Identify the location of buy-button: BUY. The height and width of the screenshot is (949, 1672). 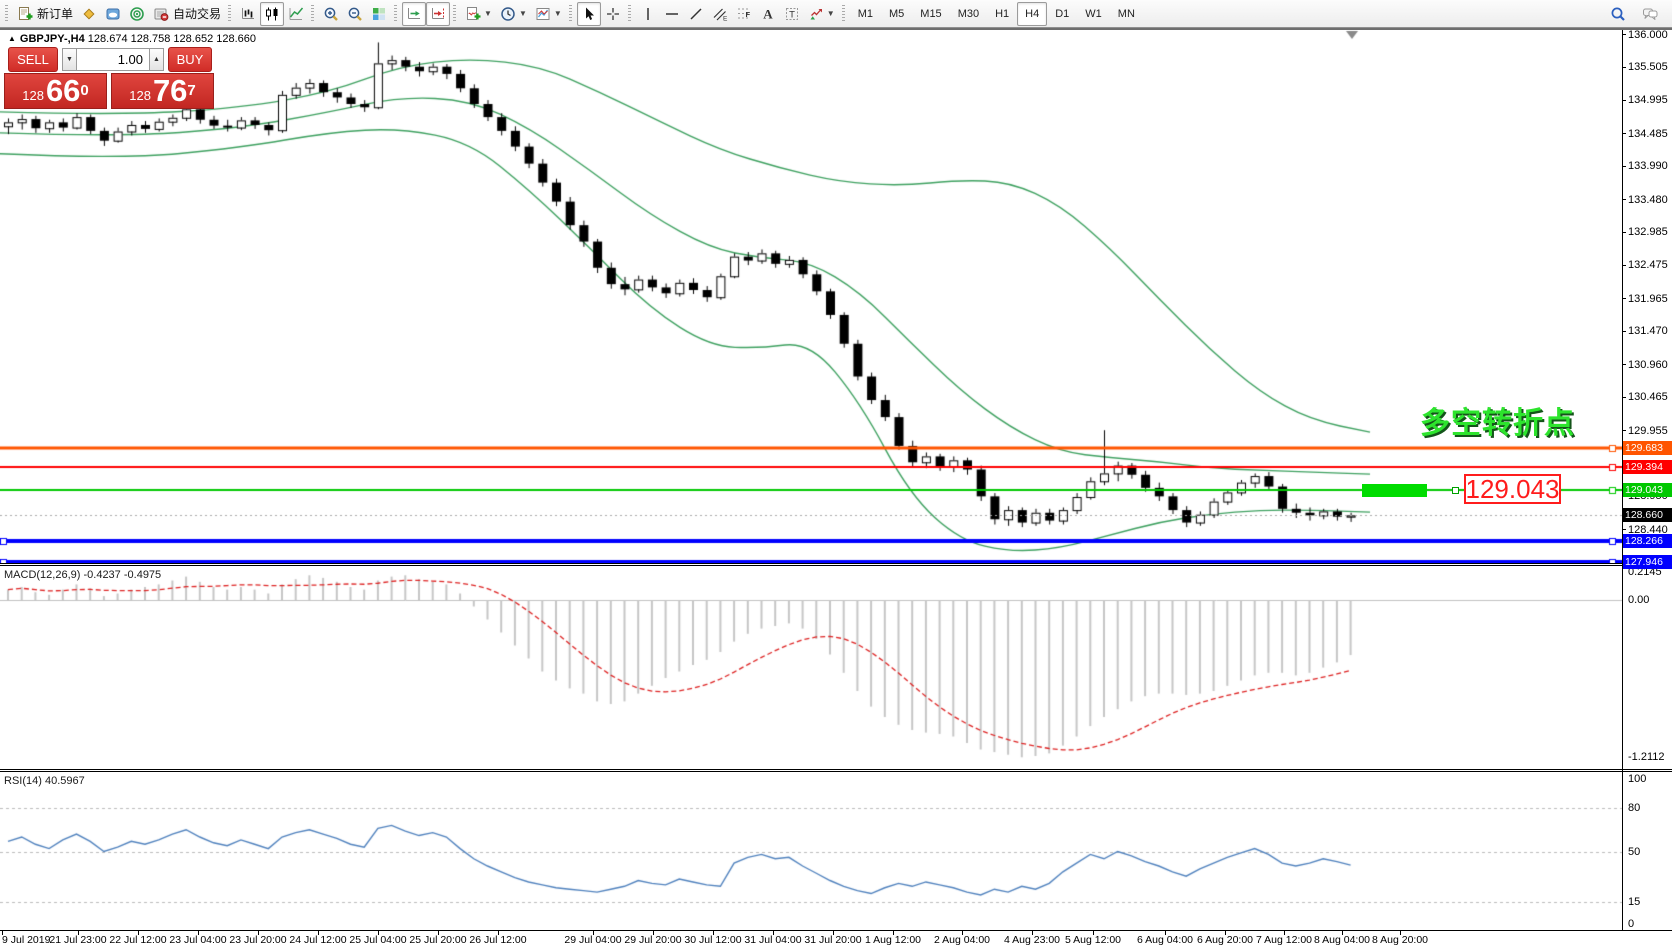
(190, 59).